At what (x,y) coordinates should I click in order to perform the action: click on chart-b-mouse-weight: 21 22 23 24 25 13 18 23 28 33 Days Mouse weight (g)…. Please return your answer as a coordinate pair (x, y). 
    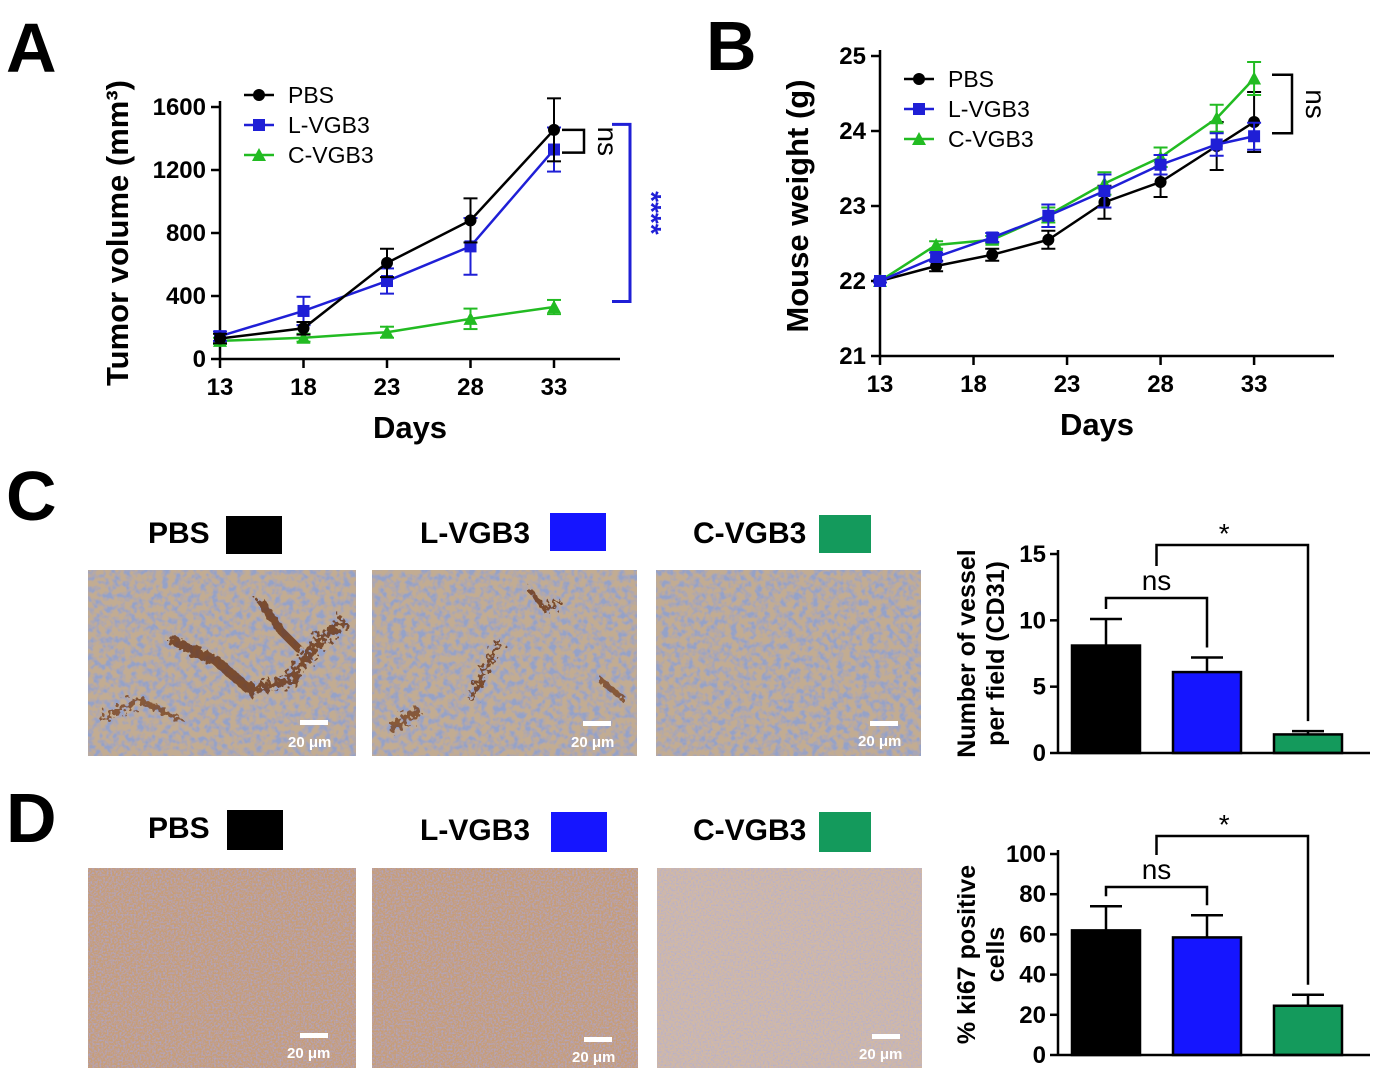
    Looking at the image, I should click on (1057, 242).